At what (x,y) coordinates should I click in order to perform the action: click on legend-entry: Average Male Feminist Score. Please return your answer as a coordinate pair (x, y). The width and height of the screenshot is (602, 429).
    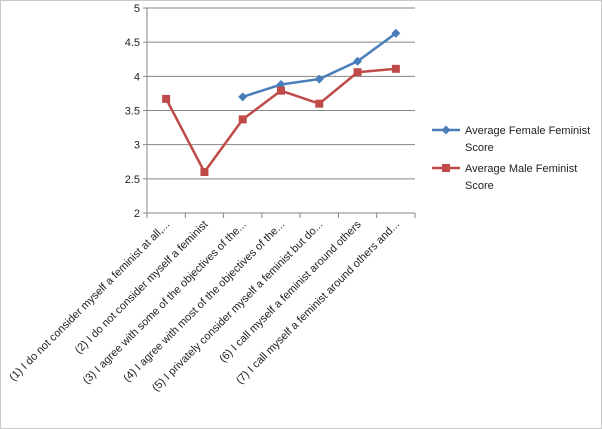
    Looking at the image, I should click on (504, 177).